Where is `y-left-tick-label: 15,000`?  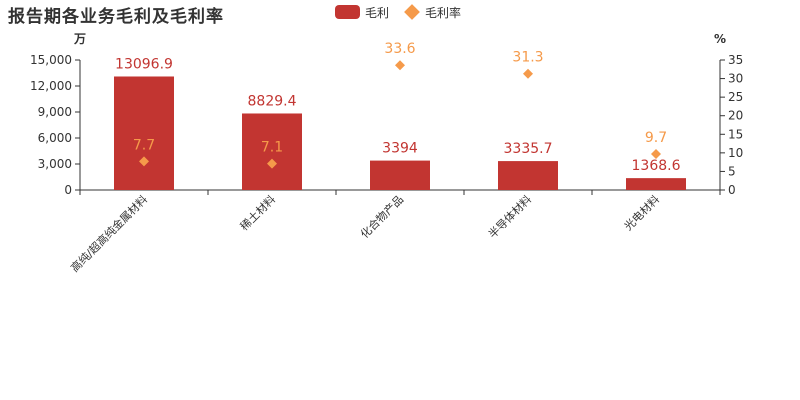 y-left-tick-label: 15,000 is located at coordinates (51, 60).